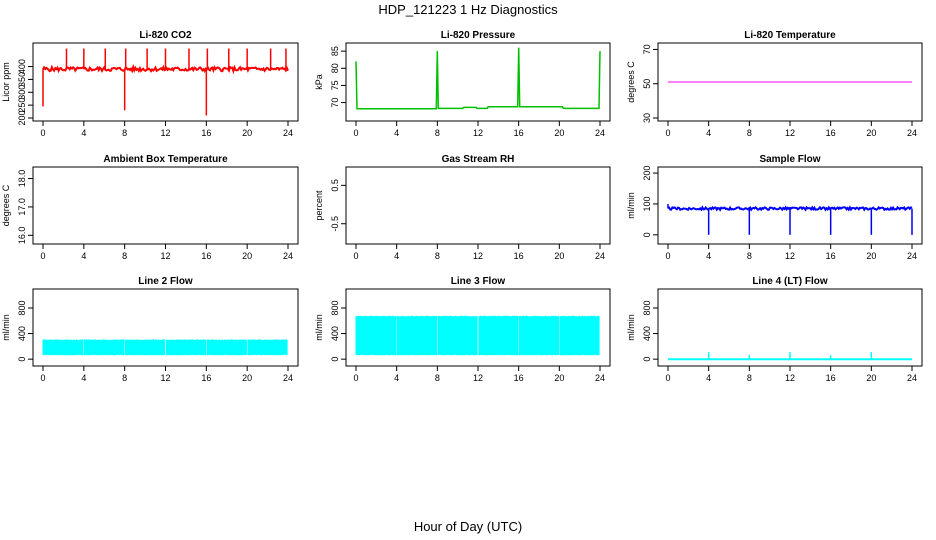  I want to click on chart-panel: Line 3 Flow ml/min 0 4 8 12 16 20 24 0 400 800, so click(462, 329).